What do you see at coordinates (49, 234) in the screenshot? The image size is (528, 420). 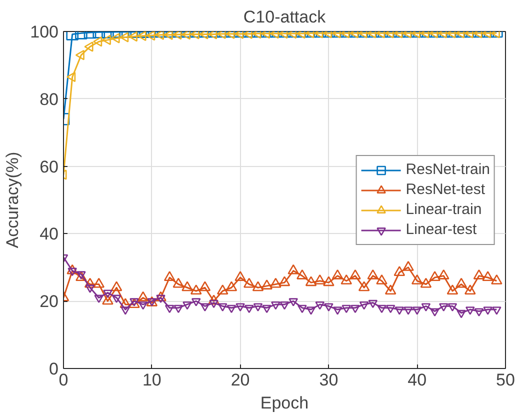 I see `y-tick-label: 40` at bounding box center [49, 234].